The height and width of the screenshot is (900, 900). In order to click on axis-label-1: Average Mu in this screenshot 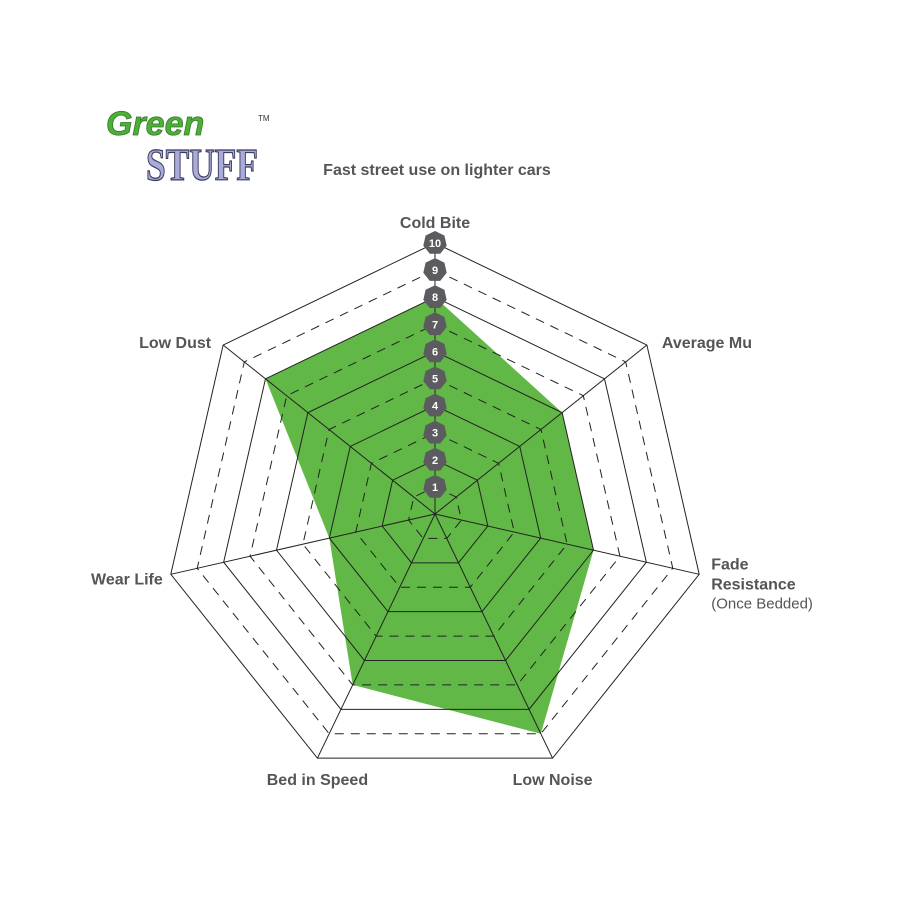, I will do `click(707, 343)`.